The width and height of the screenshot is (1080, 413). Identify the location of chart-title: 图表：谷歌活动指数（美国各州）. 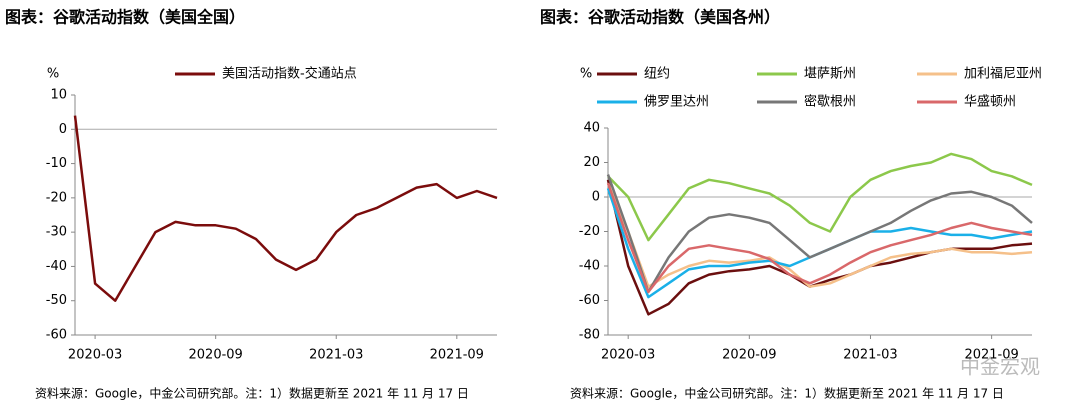
(660, 17).